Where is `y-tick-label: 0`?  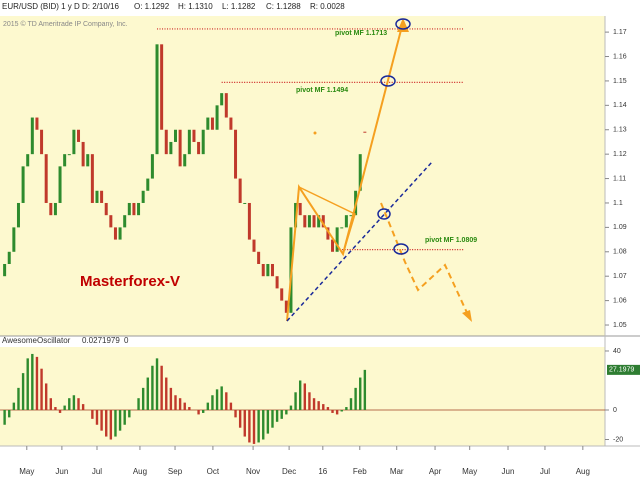
y-tick-label: 0 is located at coordinates (615, 410).